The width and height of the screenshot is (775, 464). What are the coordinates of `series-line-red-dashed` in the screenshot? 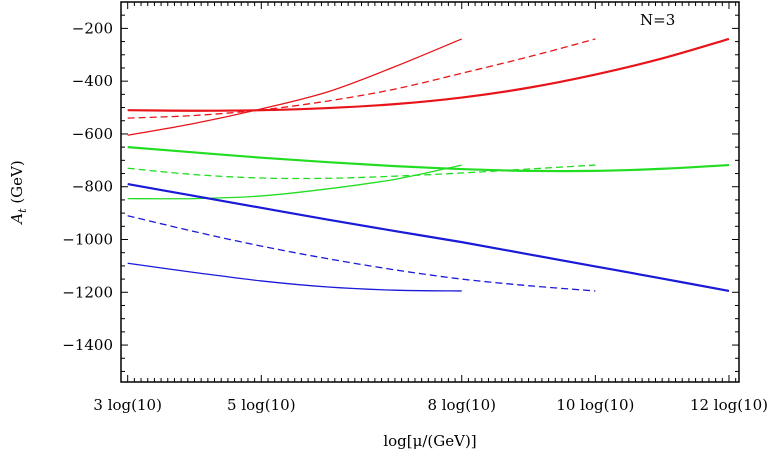 It's located at (361, 78).